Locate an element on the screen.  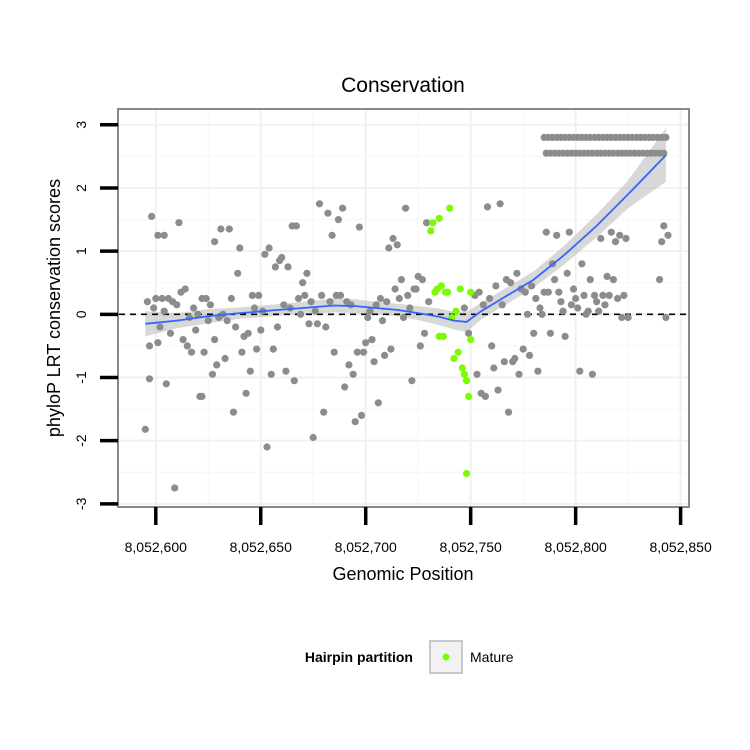
y-tick-label: -2 is located at coordinates (81, 440).